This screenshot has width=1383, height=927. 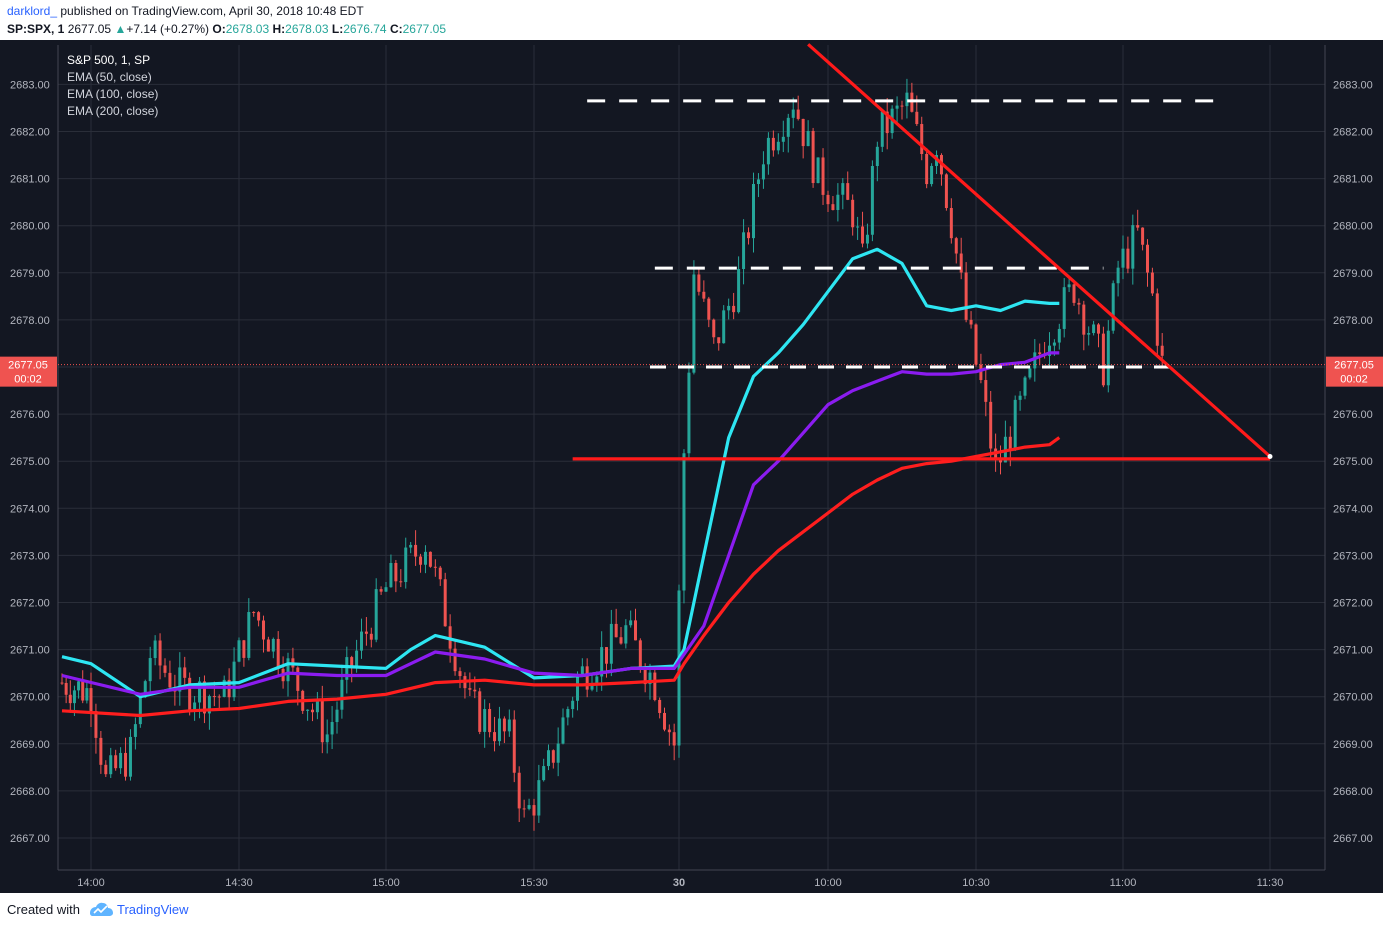 I want to click on trendline-anchor, so click(x=1270, y=456).